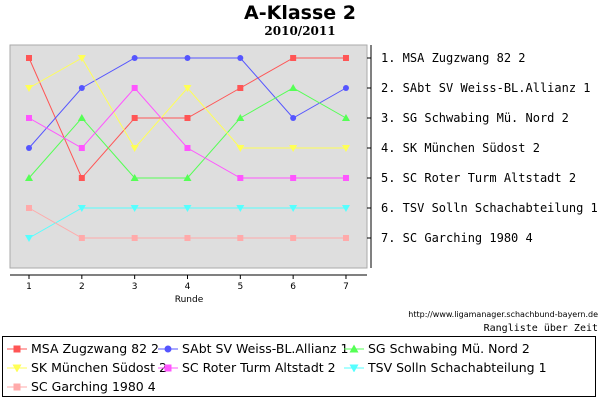 Image resolution: width=600 pixels, height=400 pixels. What do you see at coordinates (478, 178) in the screenshot?
I see `rank-label: 5. SC Roter Turm Altstadt 2` at bounding box center [478, 178].